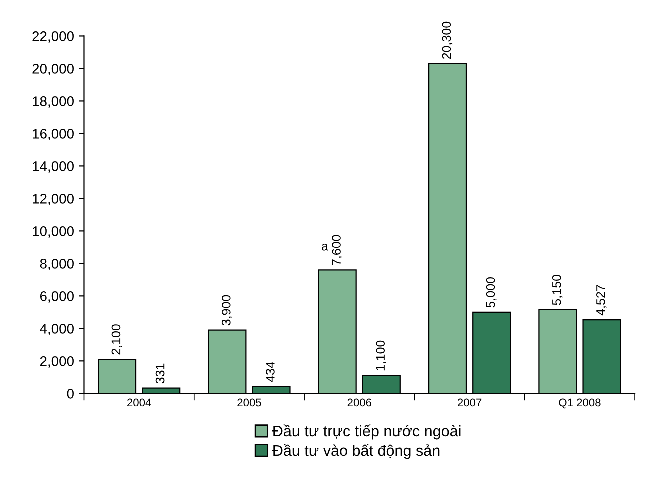 The image size is (648, 483). What do you see at coordinates (250, 402) in the screenshot?
I see `x-tick-label: 2005` at bounding box center [250, 402].